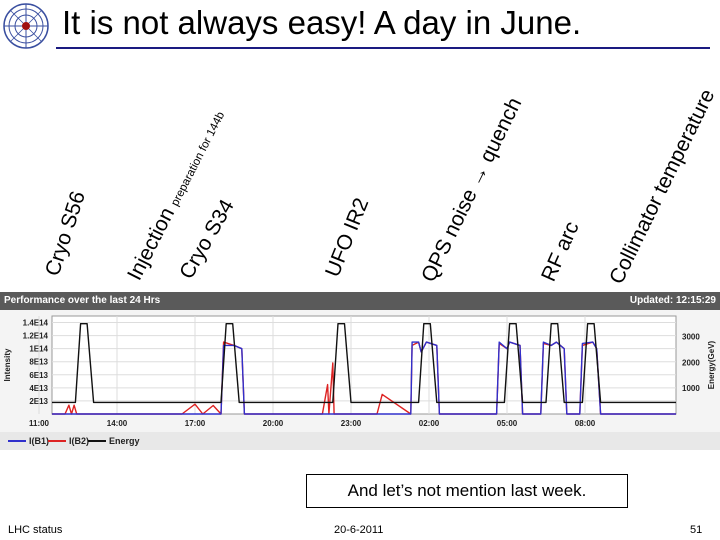 Image resolution: width=720 pixels, height=540 pixels. What do you see at coordinates (360, 441) in the screenshot?
I see `chart-legend: I(B1) I(B2) Energy` at bounding box center [360, 441].